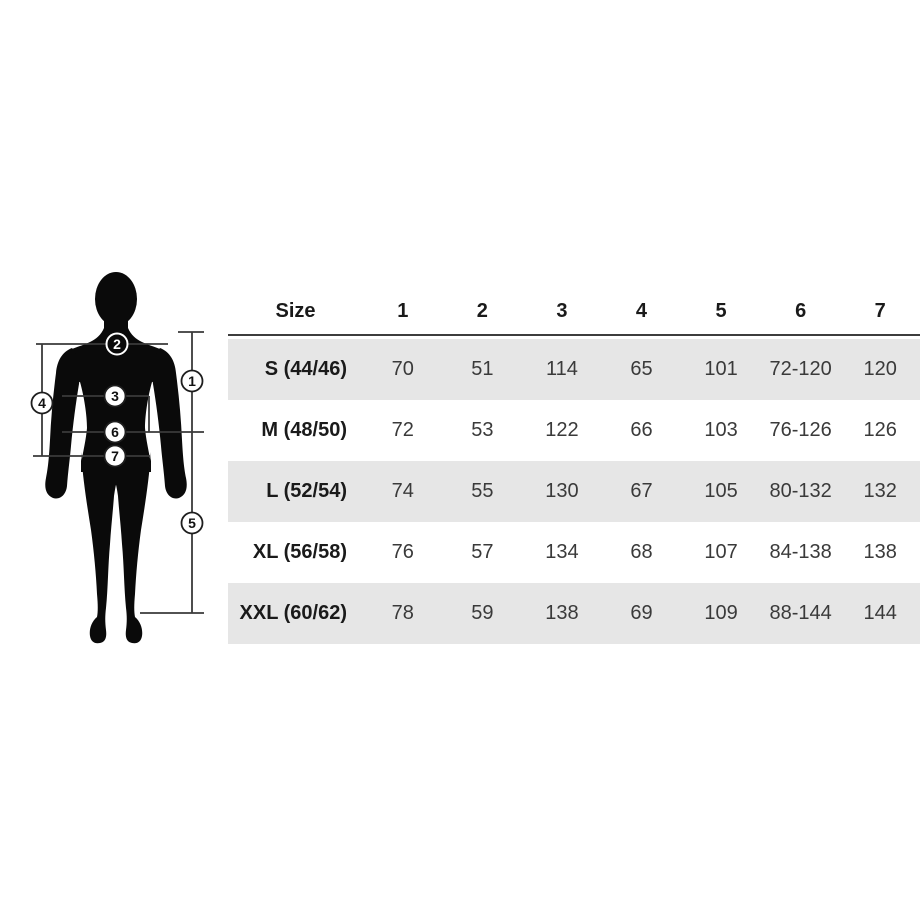 The image size is (920, 920). I want to click on marker-1: 1, so click(192, 381).